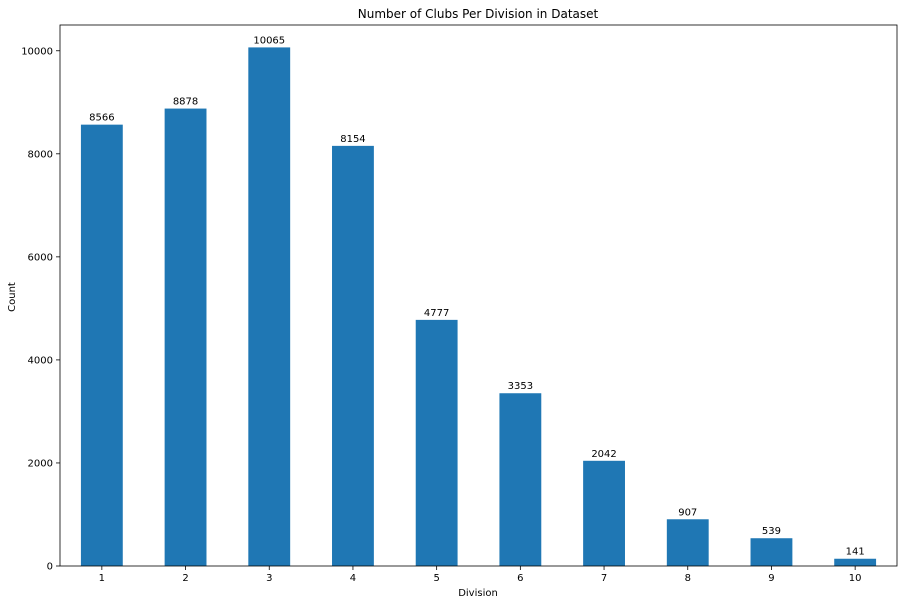 The height and width of the screenshot is (608, 903). Describe the element at coordinates (12, 297) in the screenshot. I see `y-axis-title: Count` at that location.